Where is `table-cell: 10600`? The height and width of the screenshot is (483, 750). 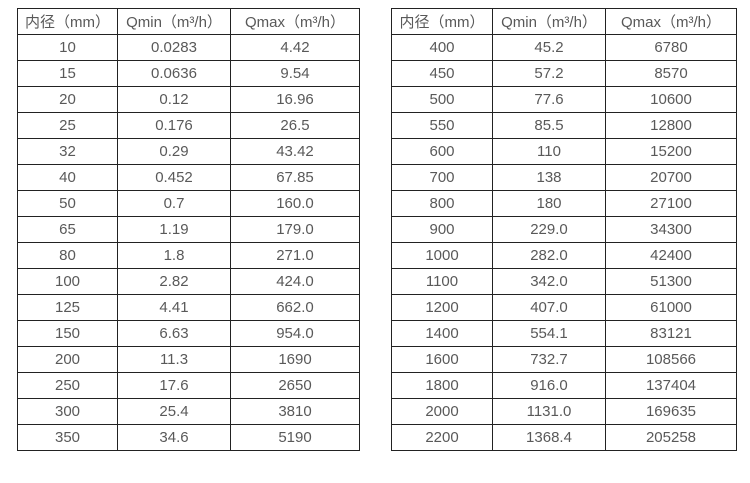
table-cell: 10600 is located at coordinates (671, 99).